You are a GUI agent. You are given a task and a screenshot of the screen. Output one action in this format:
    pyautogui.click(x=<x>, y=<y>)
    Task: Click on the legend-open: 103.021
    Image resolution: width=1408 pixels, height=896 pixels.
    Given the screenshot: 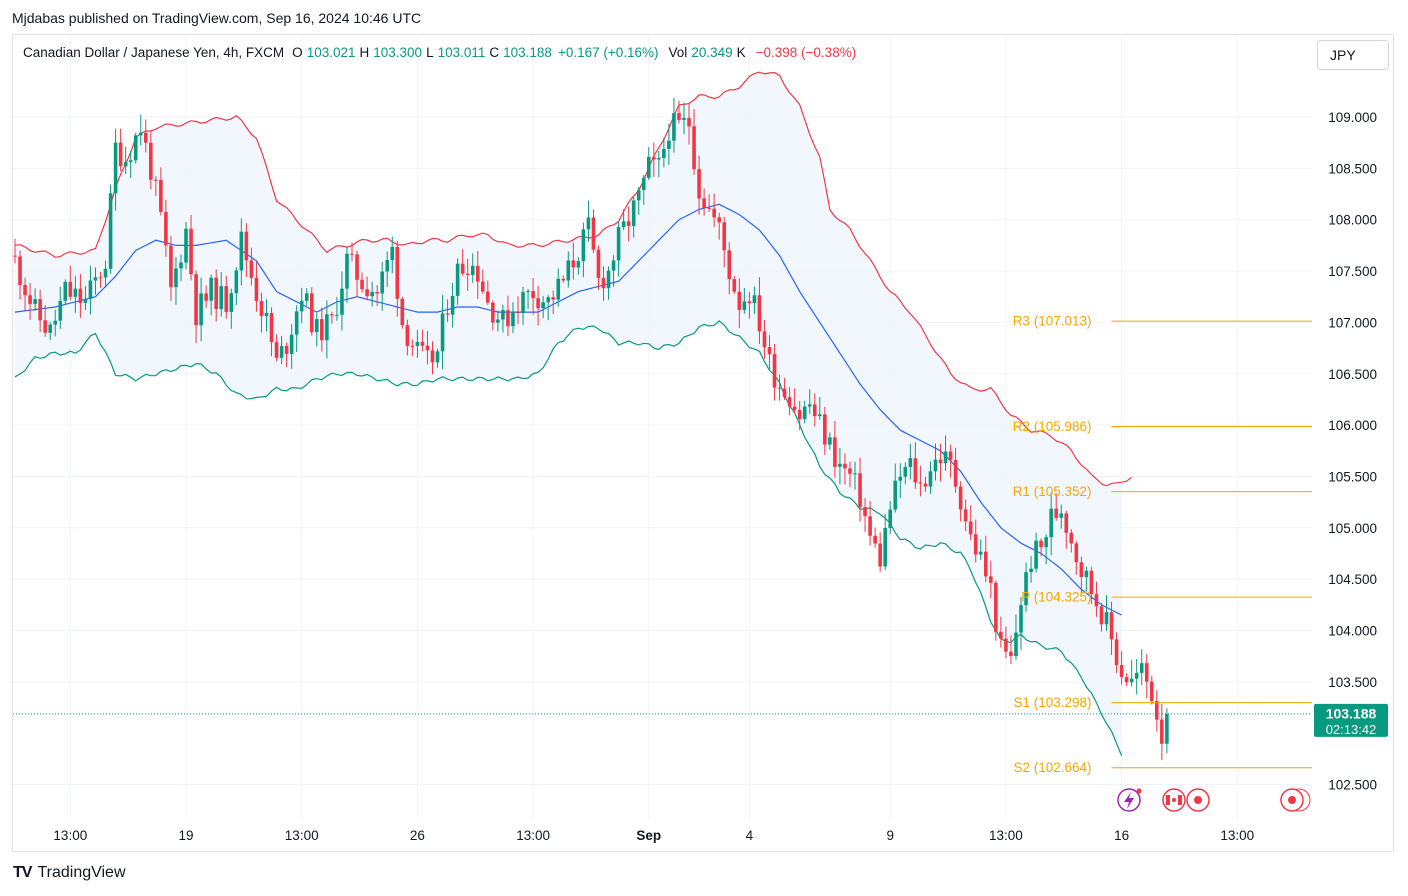 What is the action you would take?
    pyautogui.click(x=331, y=52)
    